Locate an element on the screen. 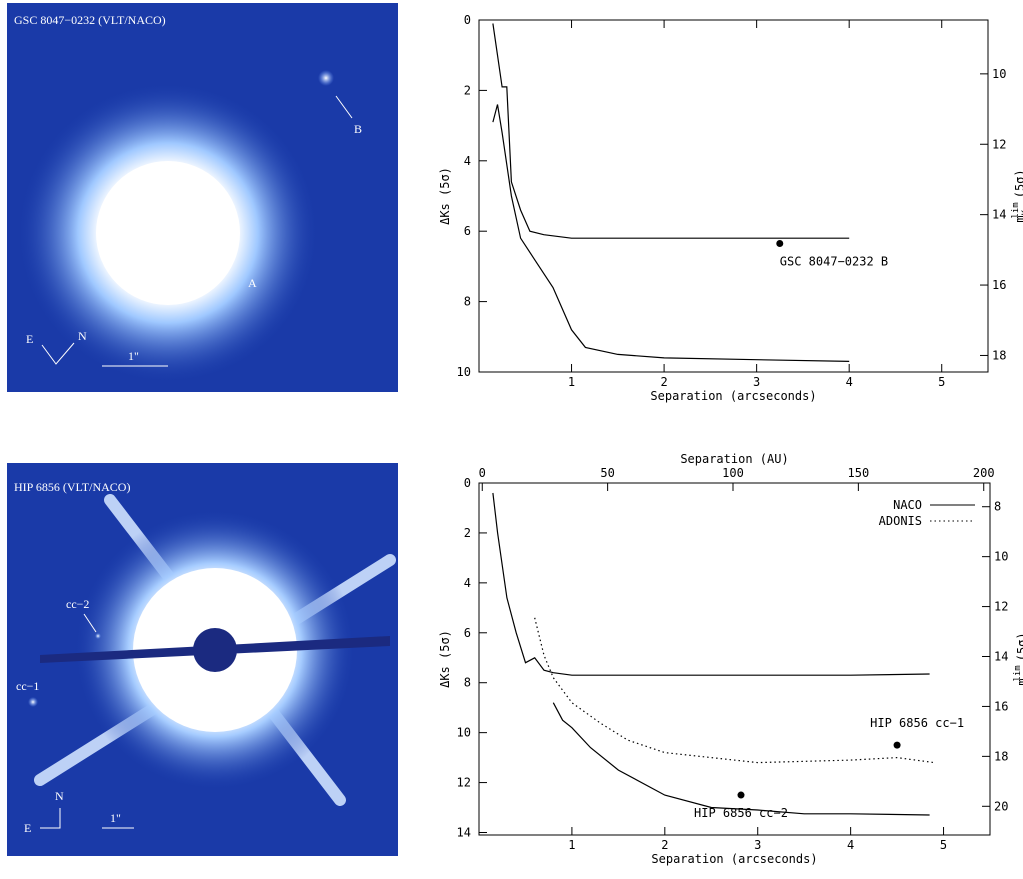 The width and height of the screenshot is (1023, 879). x2-axis-label: Separation (AU) is located at coordinates (734, 459).